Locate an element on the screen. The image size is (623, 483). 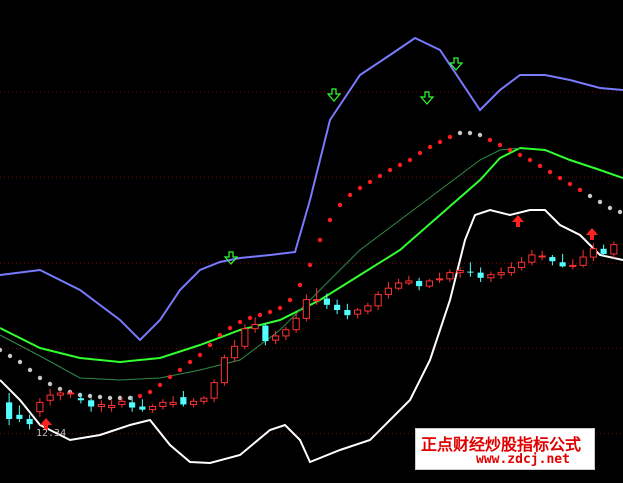
low-price-label: 12.34 is located at coordinates (51, 433).